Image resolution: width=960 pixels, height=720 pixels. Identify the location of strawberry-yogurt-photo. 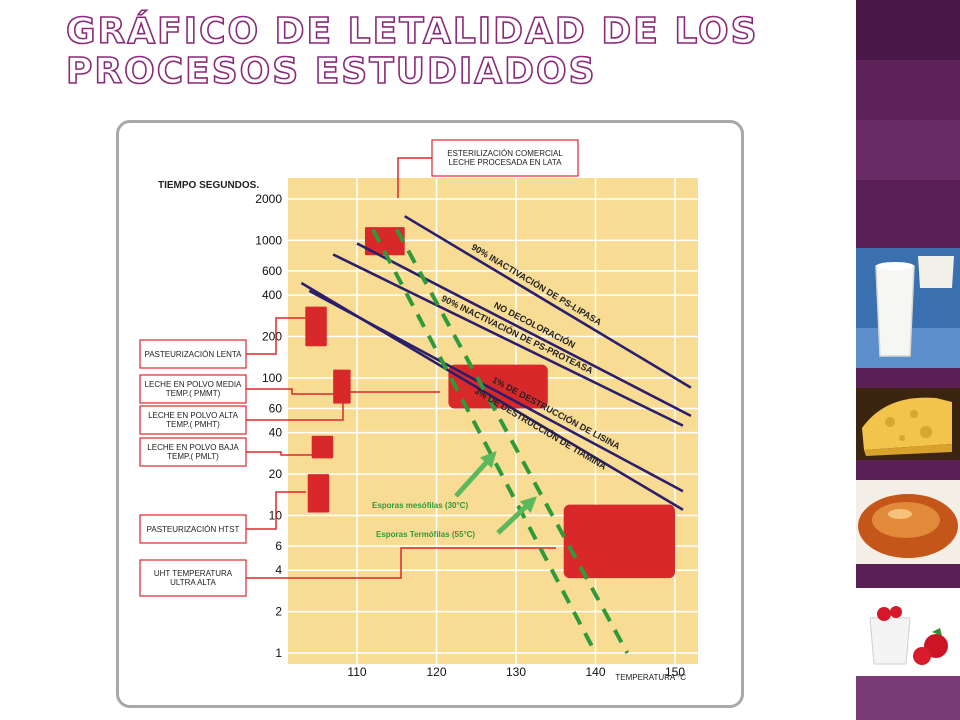
(908, 632).